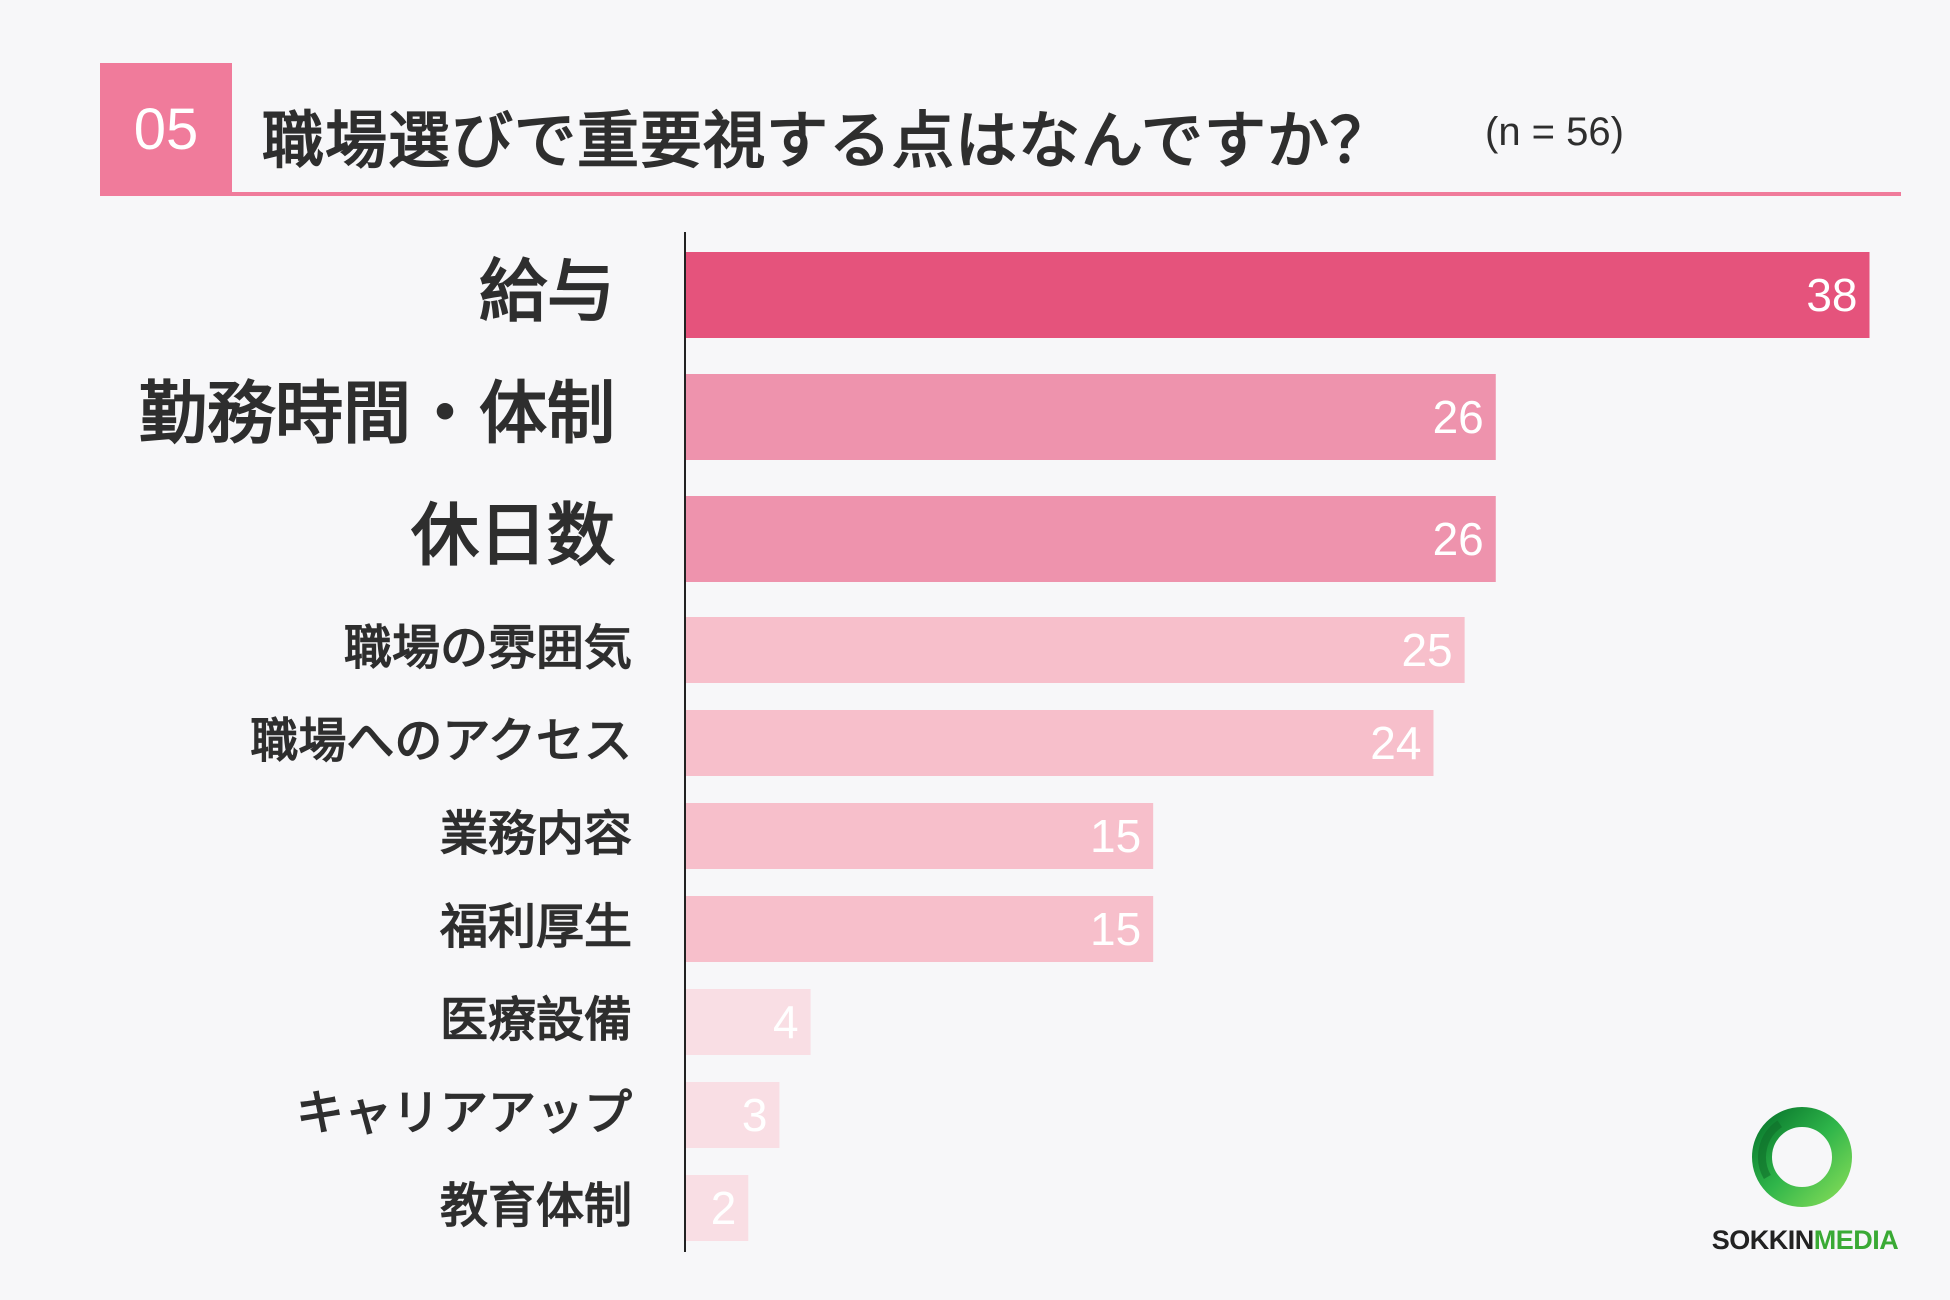  What do you see at coordinates (1458, 539) in the screenshot?
I see `value-label-3: 26` at bounding box center [1458, 539].